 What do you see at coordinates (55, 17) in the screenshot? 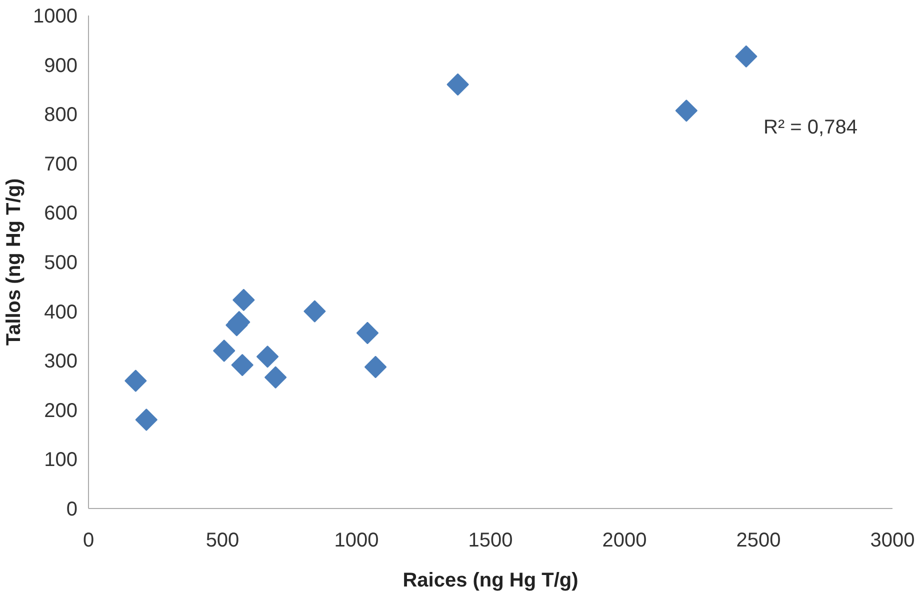
I see `y-tick-label: 1000` at bounding box center [55, 17].